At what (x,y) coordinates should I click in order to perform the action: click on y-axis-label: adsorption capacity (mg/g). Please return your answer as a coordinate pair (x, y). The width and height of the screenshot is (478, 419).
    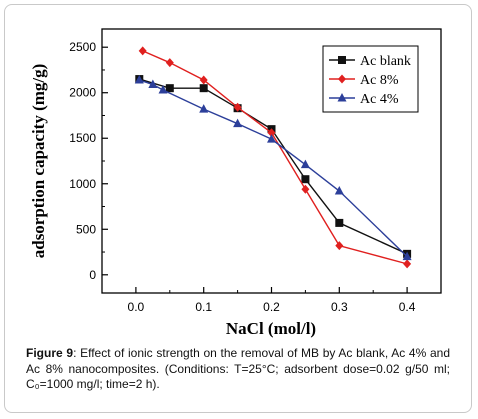
    Looking at the image, I should click on (38, 161).